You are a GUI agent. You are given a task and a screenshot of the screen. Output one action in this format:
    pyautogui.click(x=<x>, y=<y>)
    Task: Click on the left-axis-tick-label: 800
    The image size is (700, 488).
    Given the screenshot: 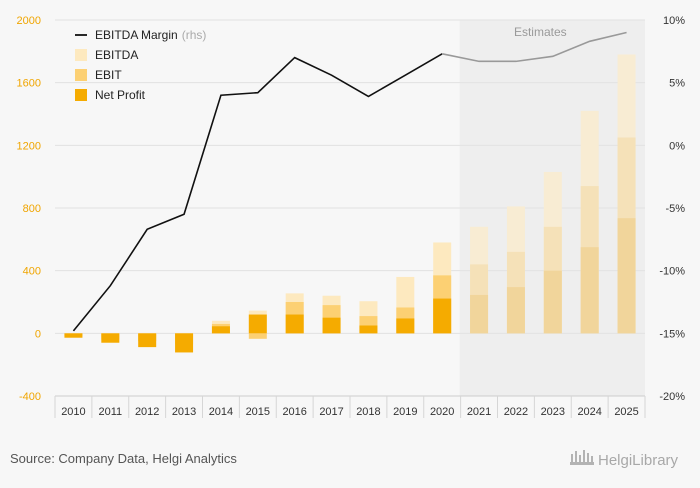 What is the action you would take?
    pyautogui.click(x=32, y=209)
    